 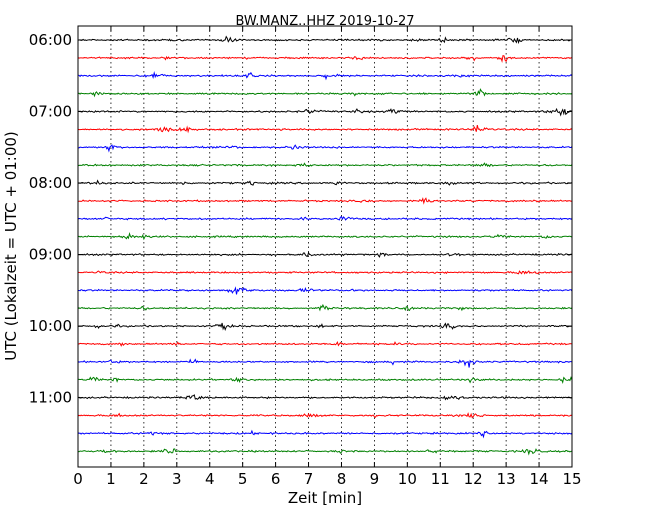 What do you see at coordinates (324, 21) in the screenshot?
I see `chart-title: BW.MANZ..HHZ 2019-10-27` at bounding box center [324, 21].